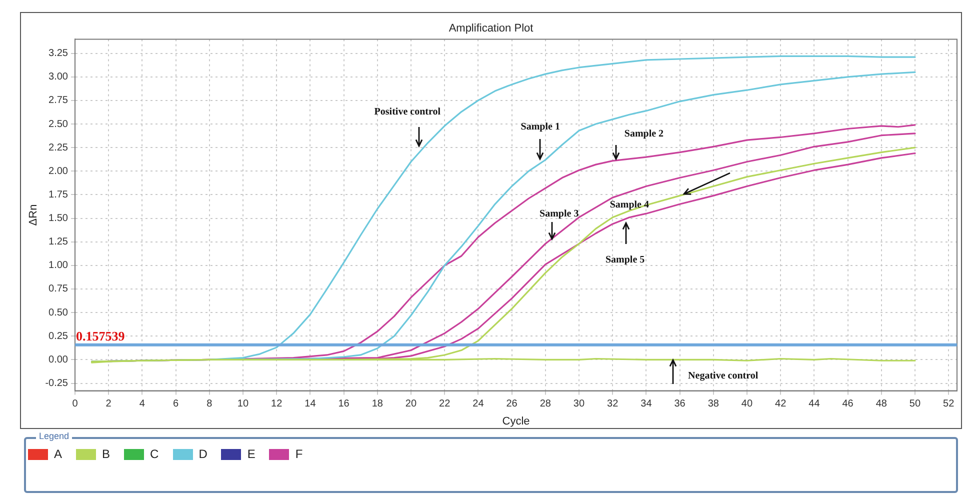 Image resolution: width=963 pixels, height=495 pixels. Describe the element at coordinates (949, 404) in the screenshot. I see `x-tick-label: 52` at that location.